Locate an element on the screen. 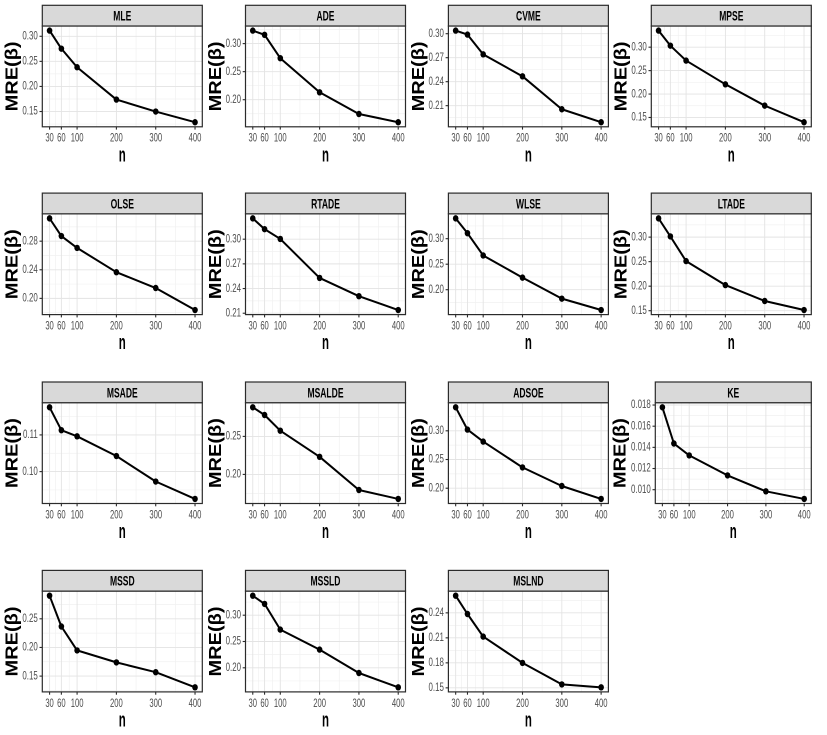 This screenshot has width=827, height=735. svg-text: 0.016 is located at coordinates (641, 425).